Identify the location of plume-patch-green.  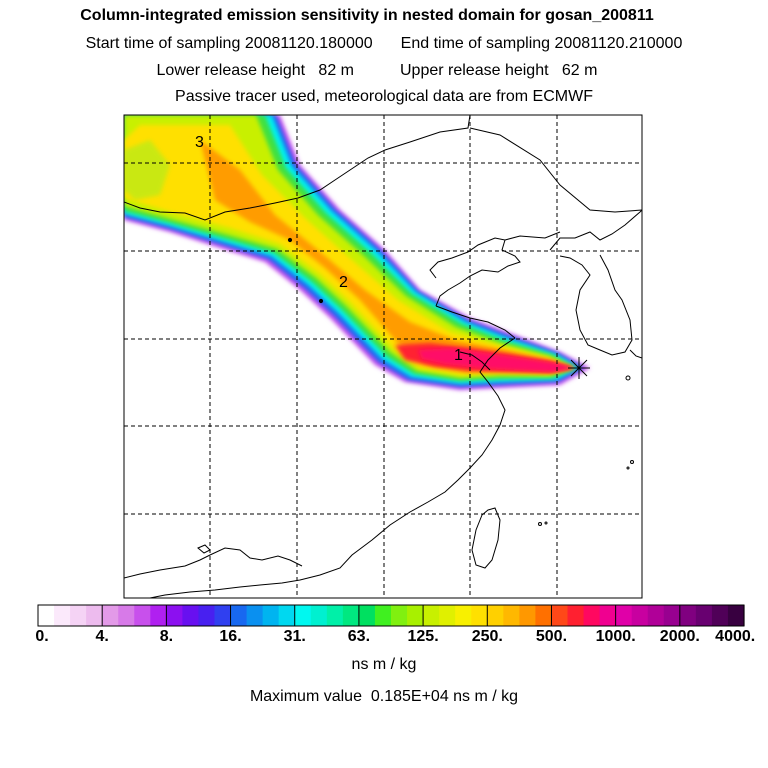
(147, 170).